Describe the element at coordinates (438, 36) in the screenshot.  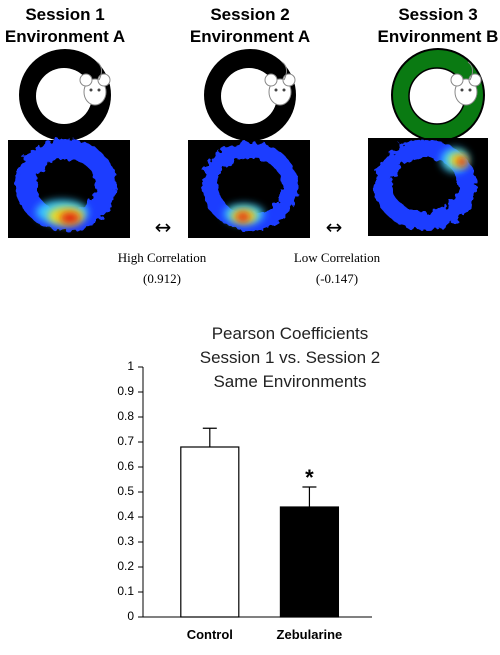
I see `session-env: Environment B` at that location.